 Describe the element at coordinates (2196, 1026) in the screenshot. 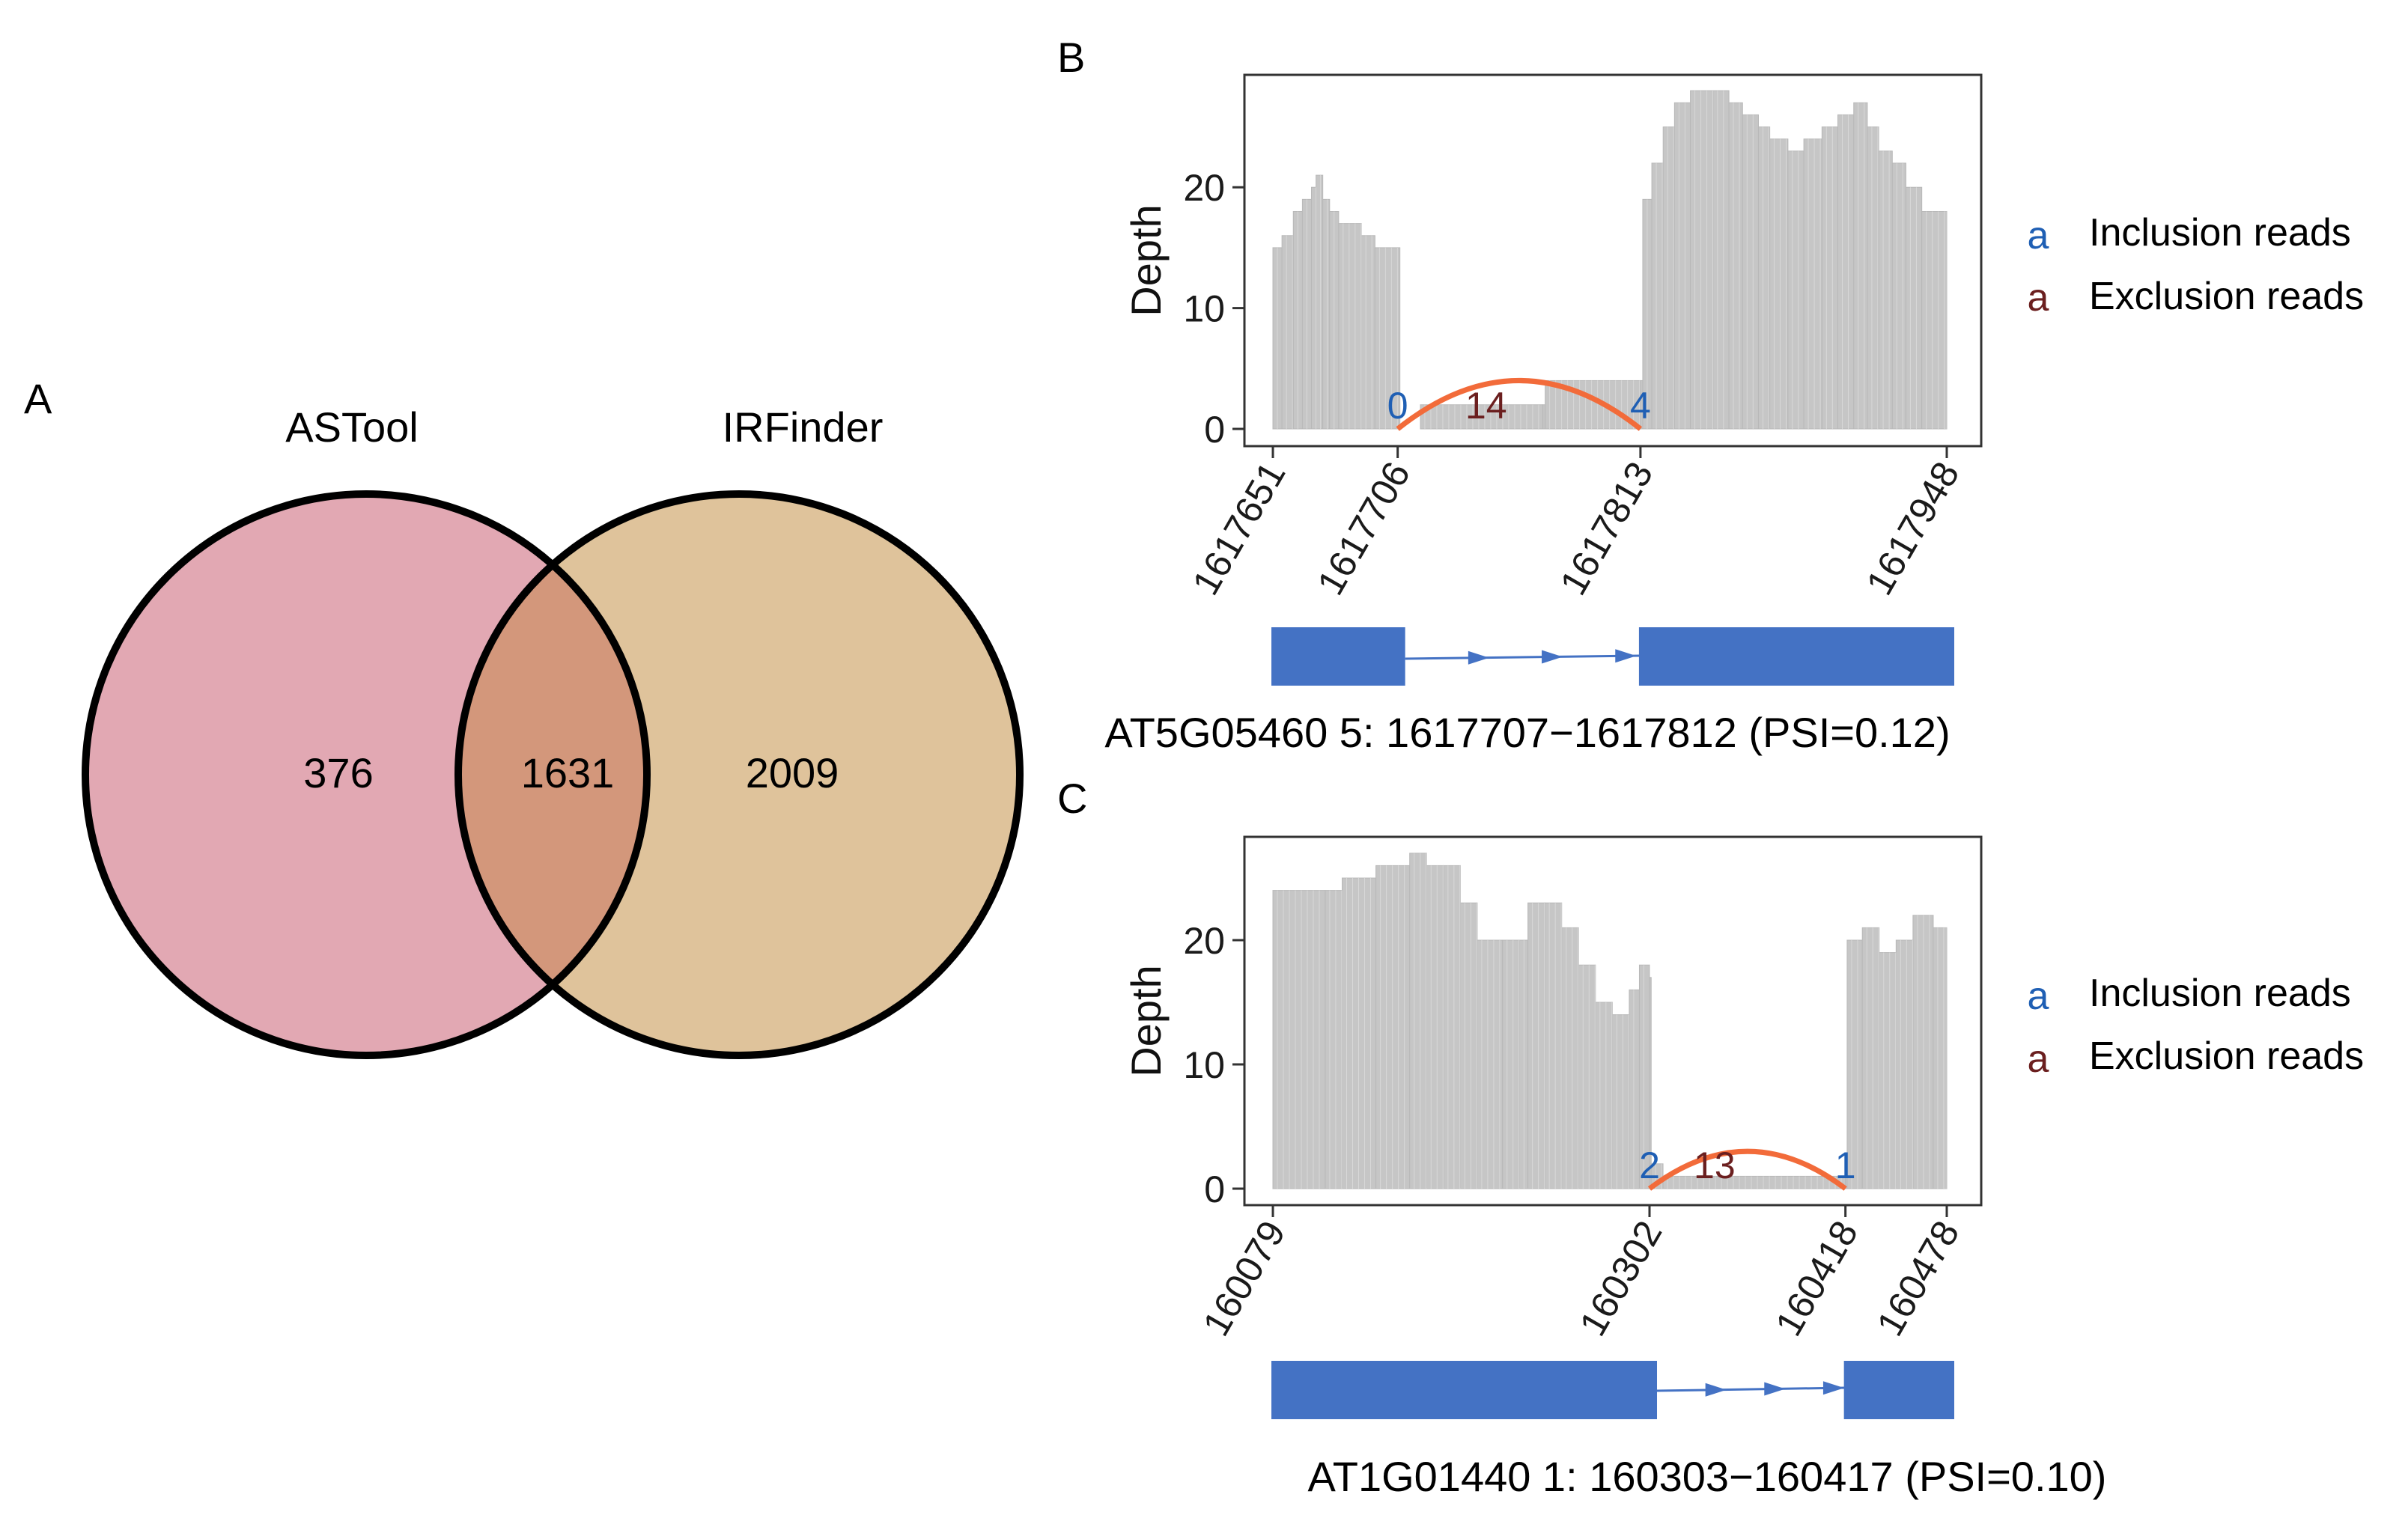

I see `legend-c: a Inclusion reads a Exclusion reads` at that location.